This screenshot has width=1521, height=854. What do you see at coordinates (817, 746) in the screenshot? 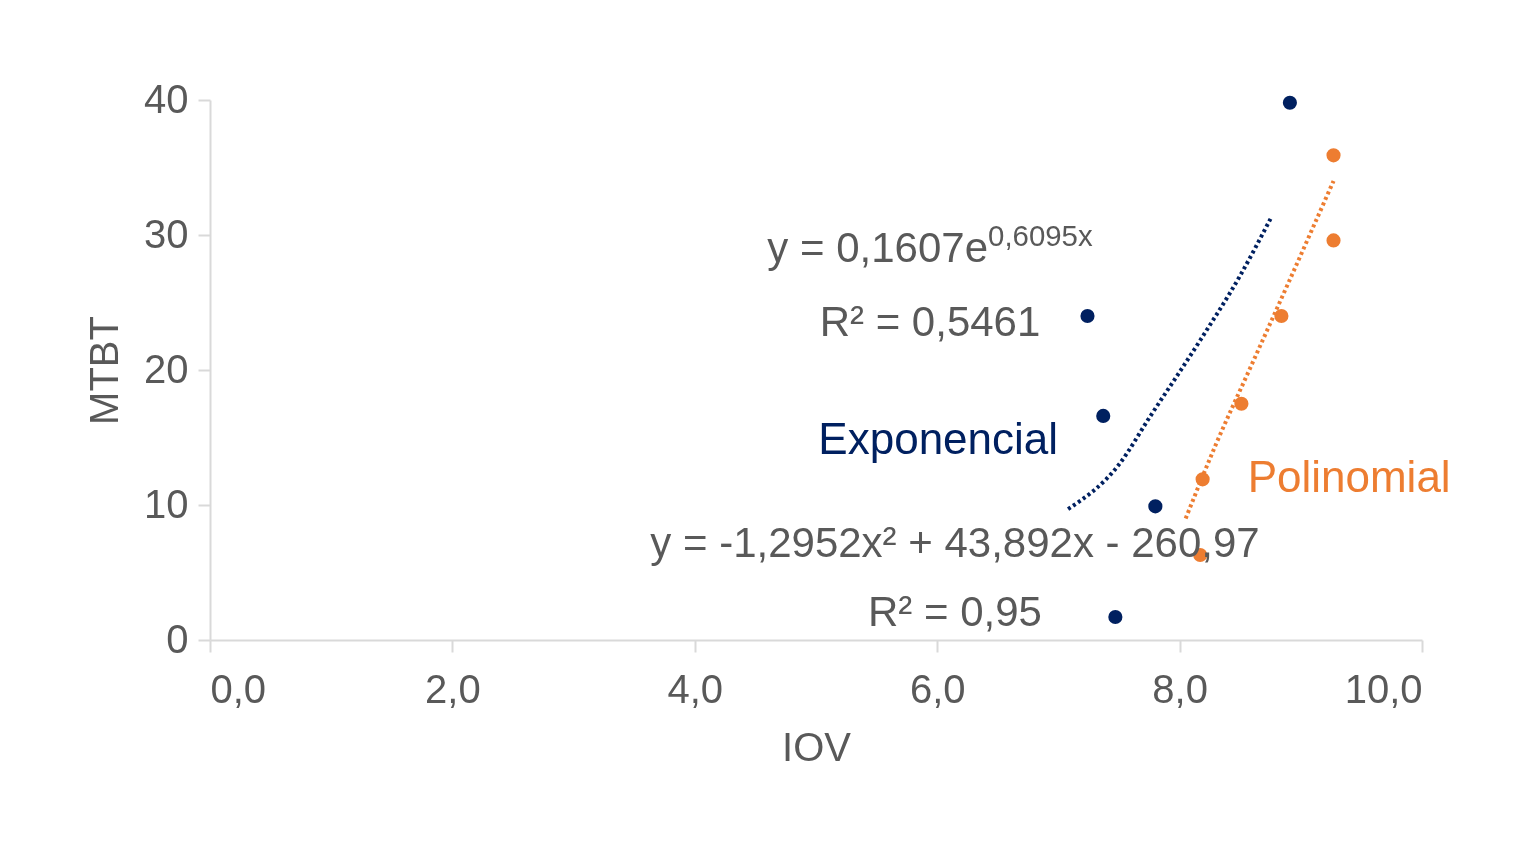
I see `x-axis-title: IOV` at bounding box center [817, 746].